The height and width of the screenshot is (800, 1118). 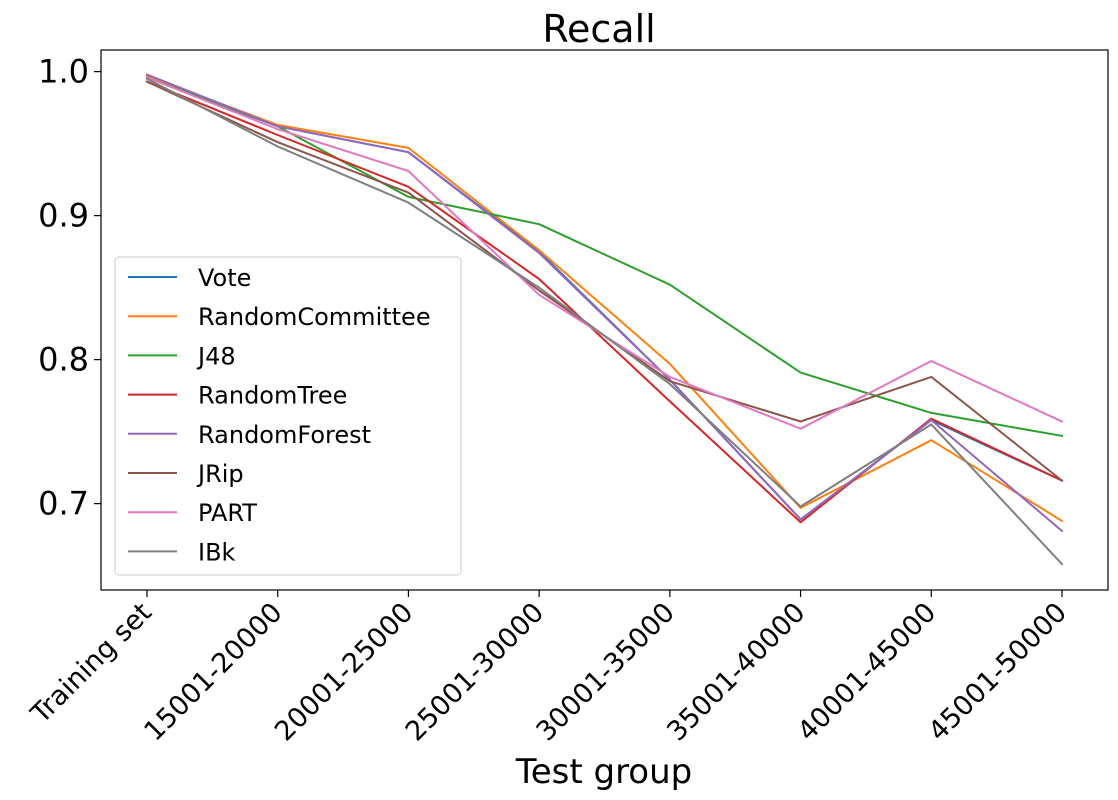 What do you see at coordinates (220, 474) in the screenshot?
I see `legend-label: JRip` at bounding box center [220, 474].